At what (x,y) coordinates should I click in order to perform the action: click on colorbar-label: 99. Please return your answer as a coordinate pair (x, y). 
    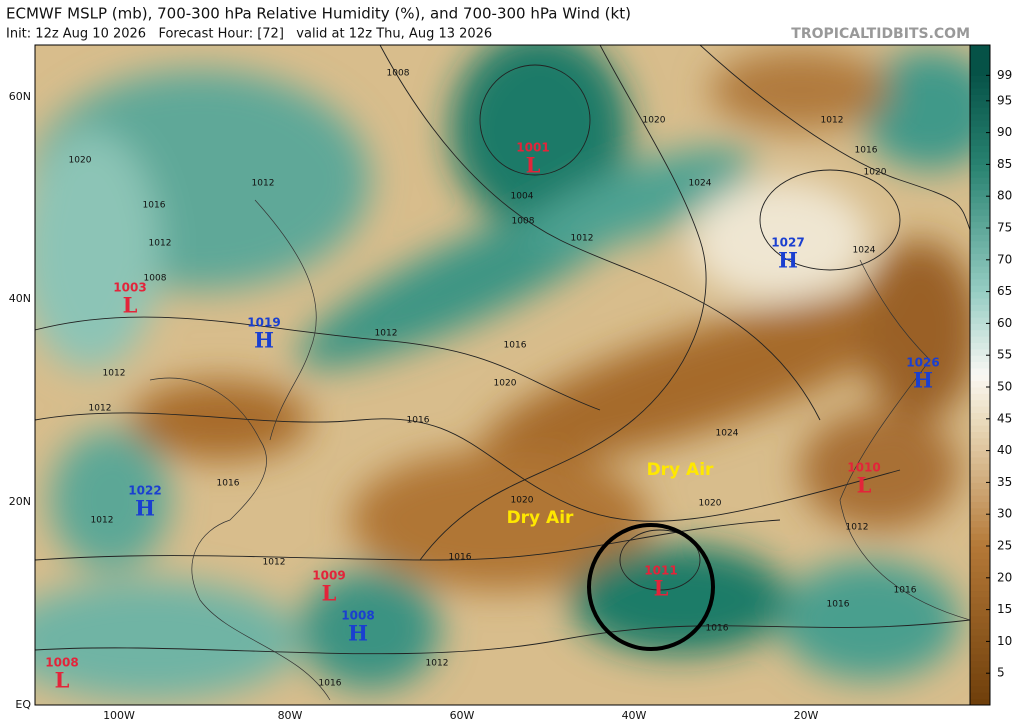
    Looking at the image, I should click on (1004, 75).